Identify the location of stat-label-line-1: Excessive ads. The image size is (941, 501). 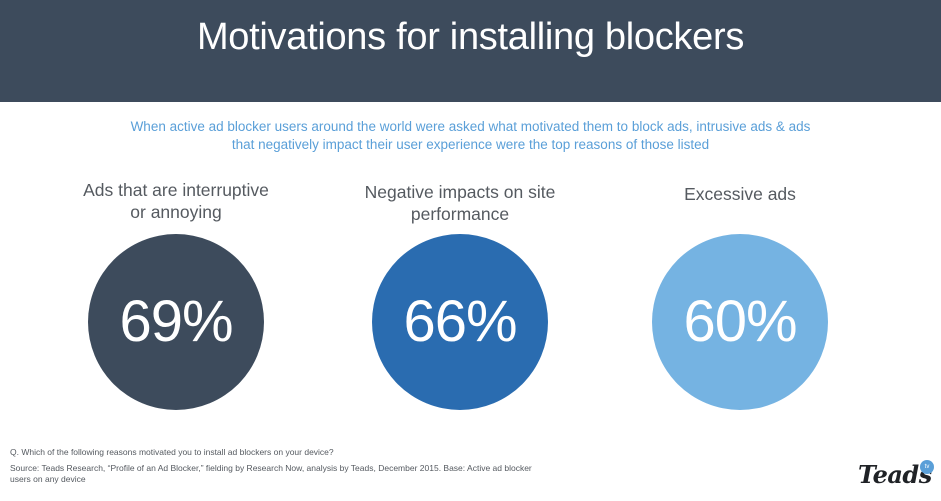
(740, 194).